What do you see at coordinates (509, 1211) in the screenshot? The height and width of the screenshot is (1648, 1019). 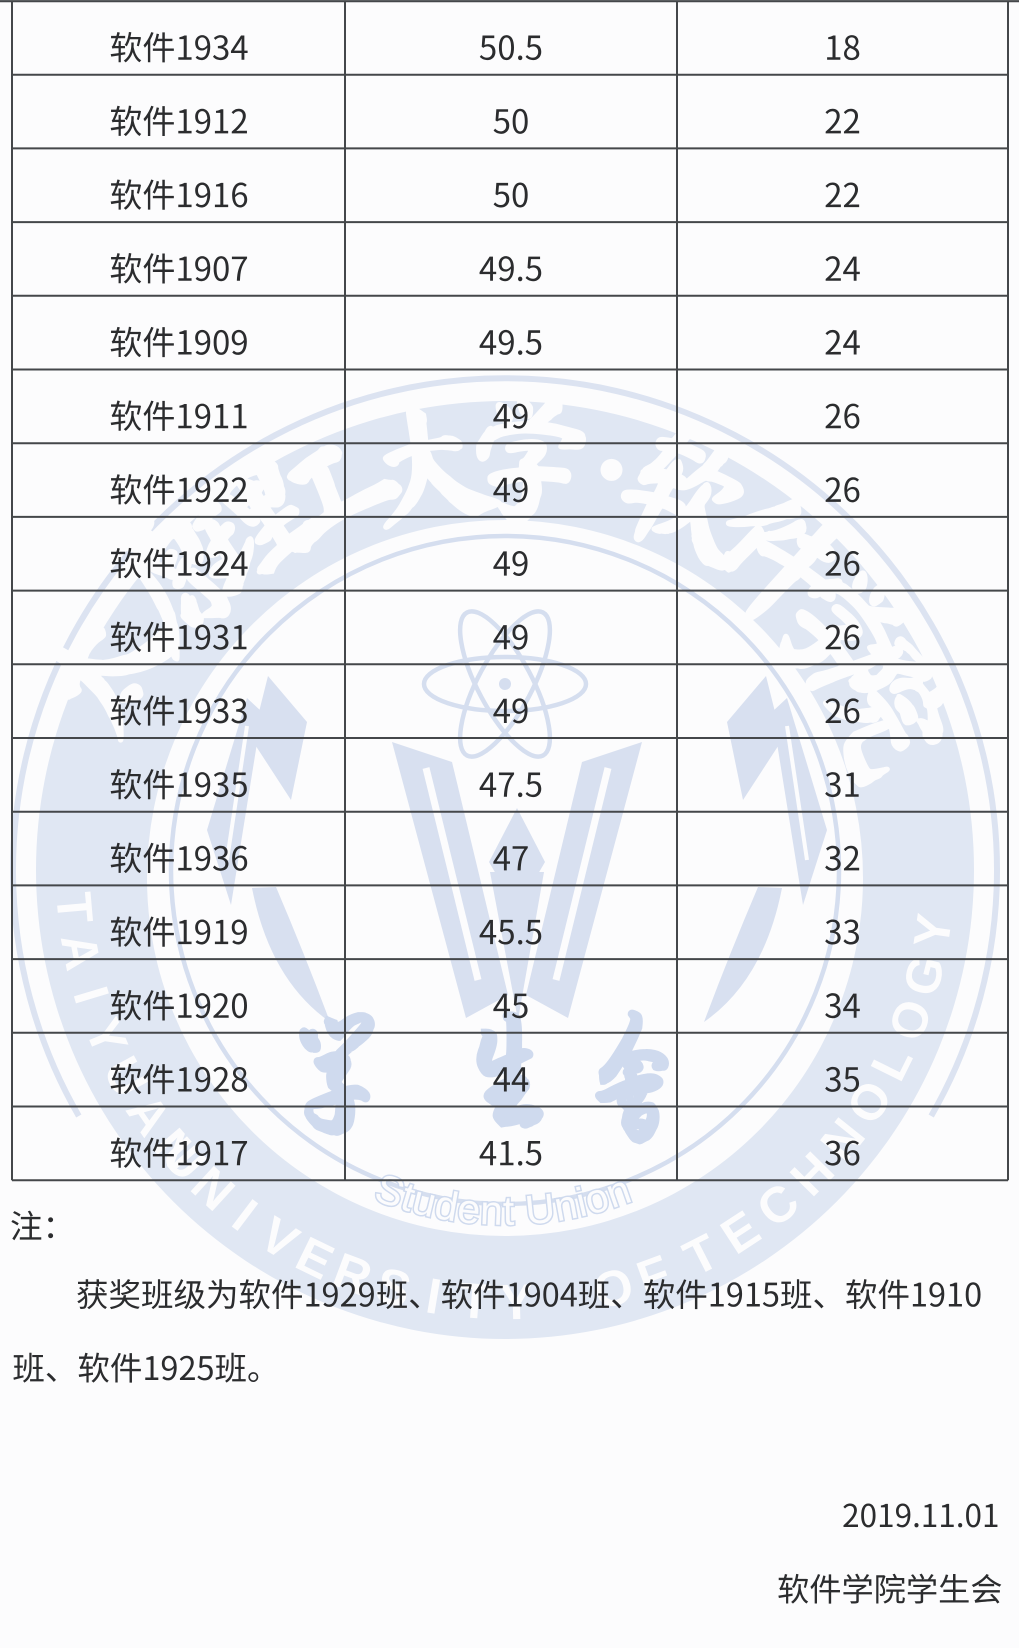 I see `svg-text: t` at bounding box center [509, 1211].